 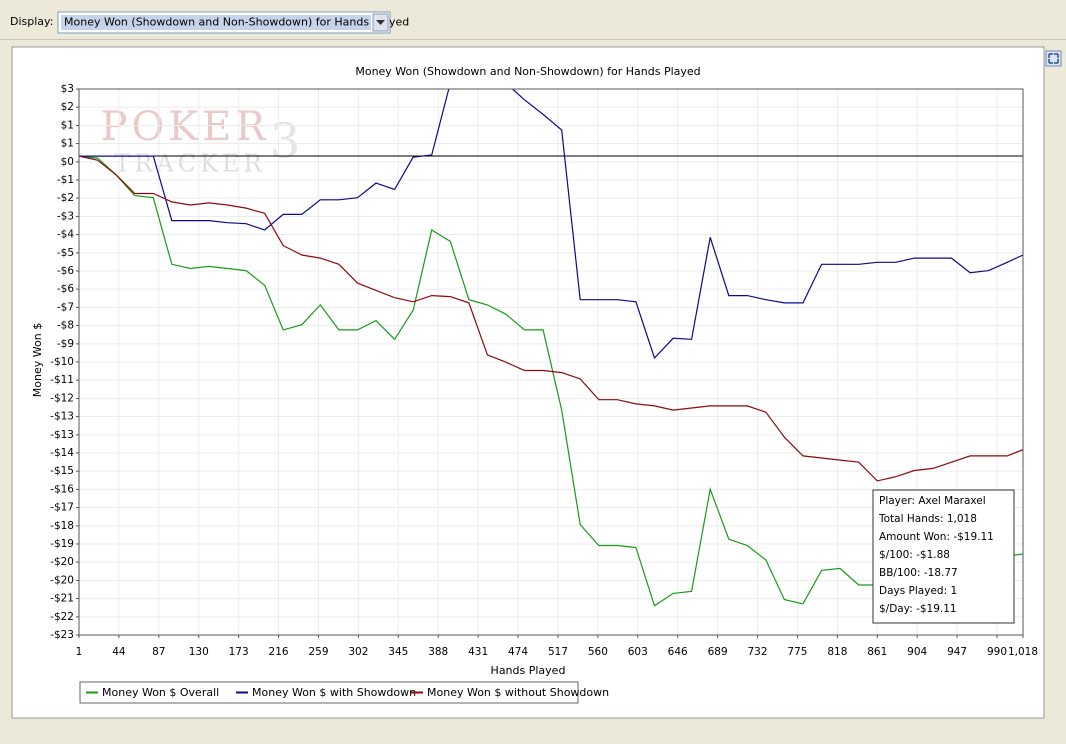 I want to click on y-tick-label: -$4, so click(x=65, y=235).